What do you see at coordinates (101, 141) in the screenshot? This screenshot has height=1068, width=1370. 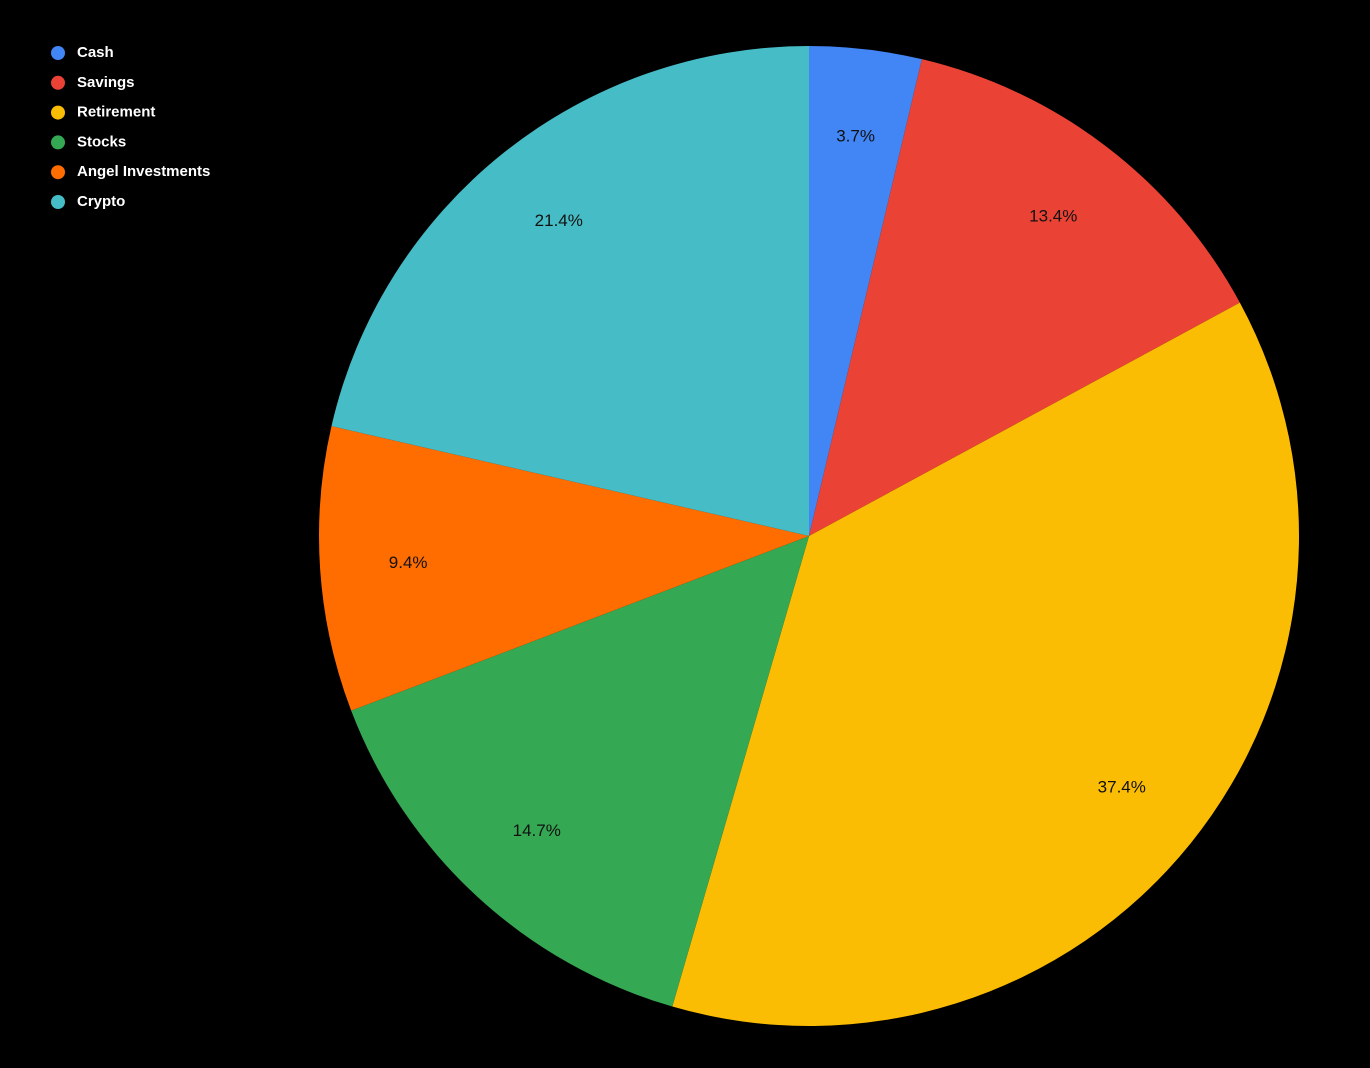 I see `legend-label: Stocks` at bounding box center [101, 141].